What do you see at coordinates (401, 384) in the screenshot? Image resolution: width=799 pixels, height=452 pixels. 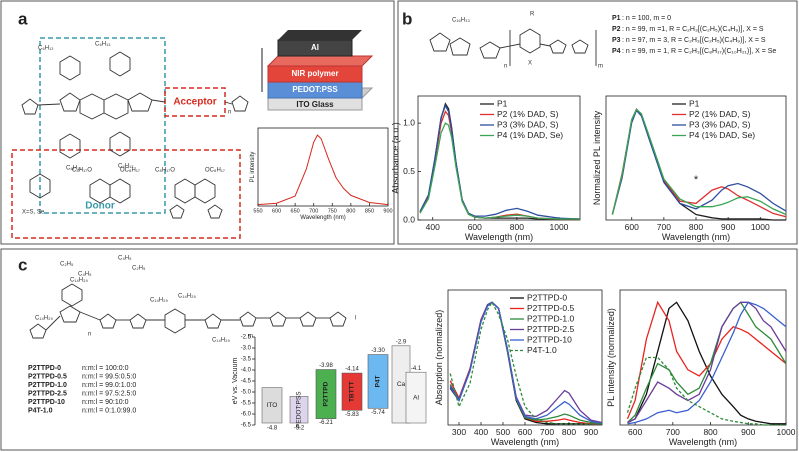 I see `material-name: Ca` at bounding box center [401, 384].